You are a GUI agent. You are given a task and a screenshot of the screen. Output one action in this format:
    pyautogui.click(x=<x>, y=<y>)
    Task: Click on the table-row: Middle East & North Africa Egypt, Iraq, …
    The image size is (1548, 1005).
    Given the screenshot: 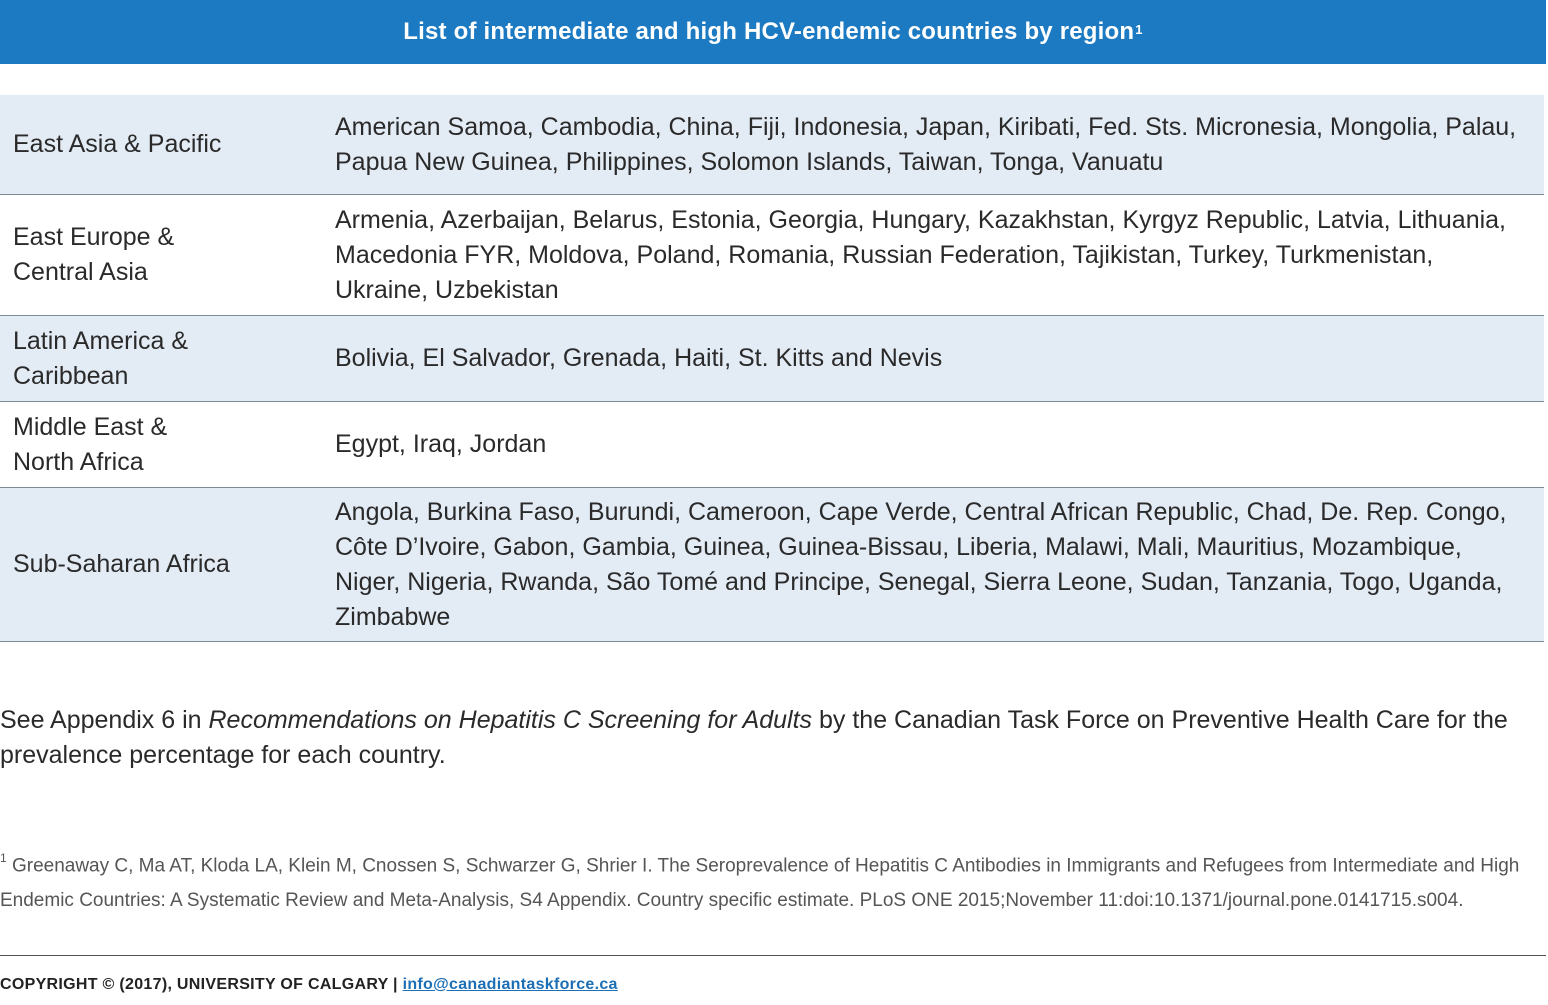 What is the action you would take?
    pyautogui.click(x=772, y=445)
    